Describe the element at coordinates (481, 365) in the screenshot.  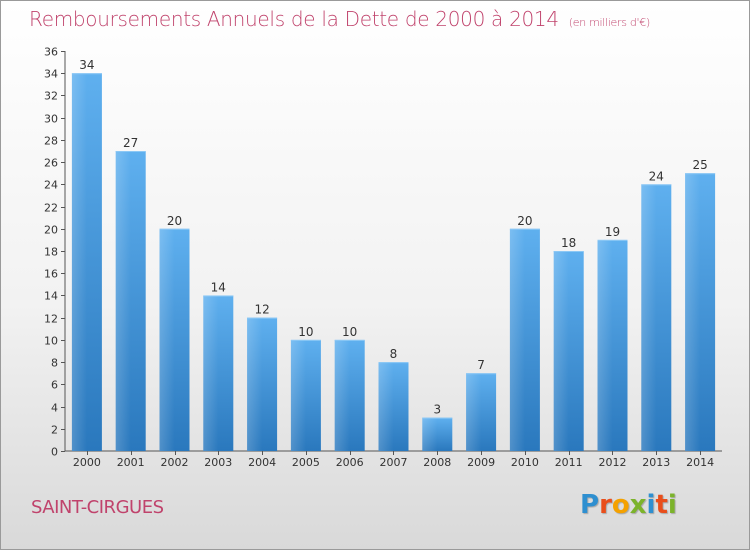
I see `value-label: 7` at that location.